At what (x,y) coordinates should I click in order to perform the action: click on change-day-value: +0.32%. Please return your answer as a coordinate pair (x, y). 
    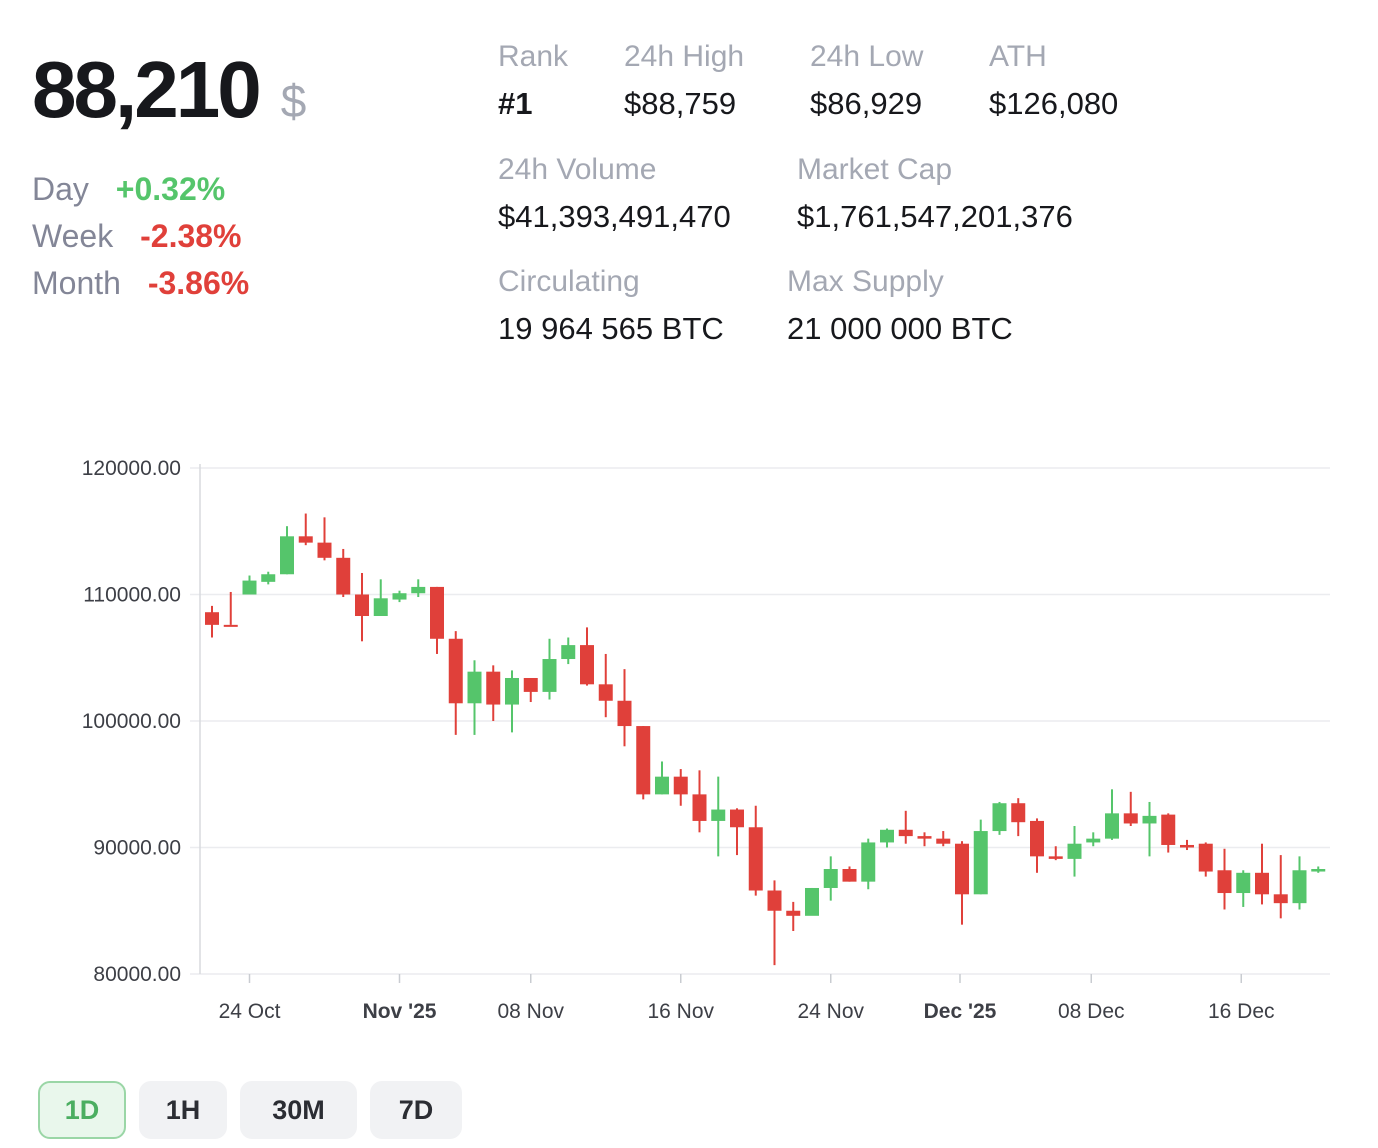
    Looking at the image, I should click on (170, 189).